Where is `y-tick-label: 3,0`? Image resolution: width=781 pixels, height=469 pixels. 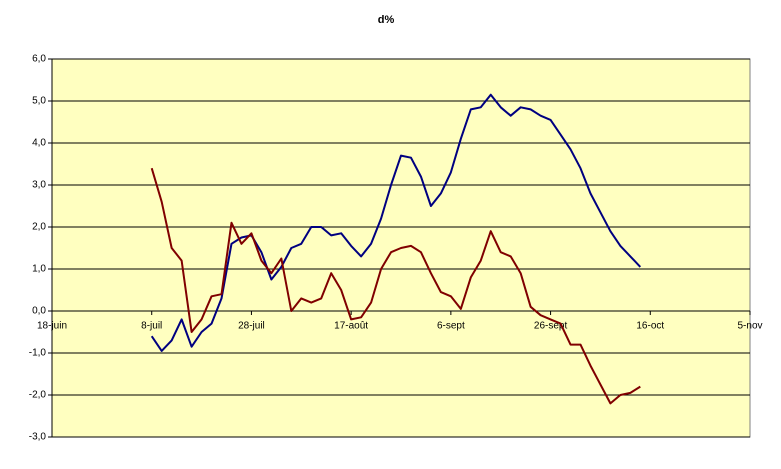 y-tick-label: 3,0 is located at coordinates (39, 185).